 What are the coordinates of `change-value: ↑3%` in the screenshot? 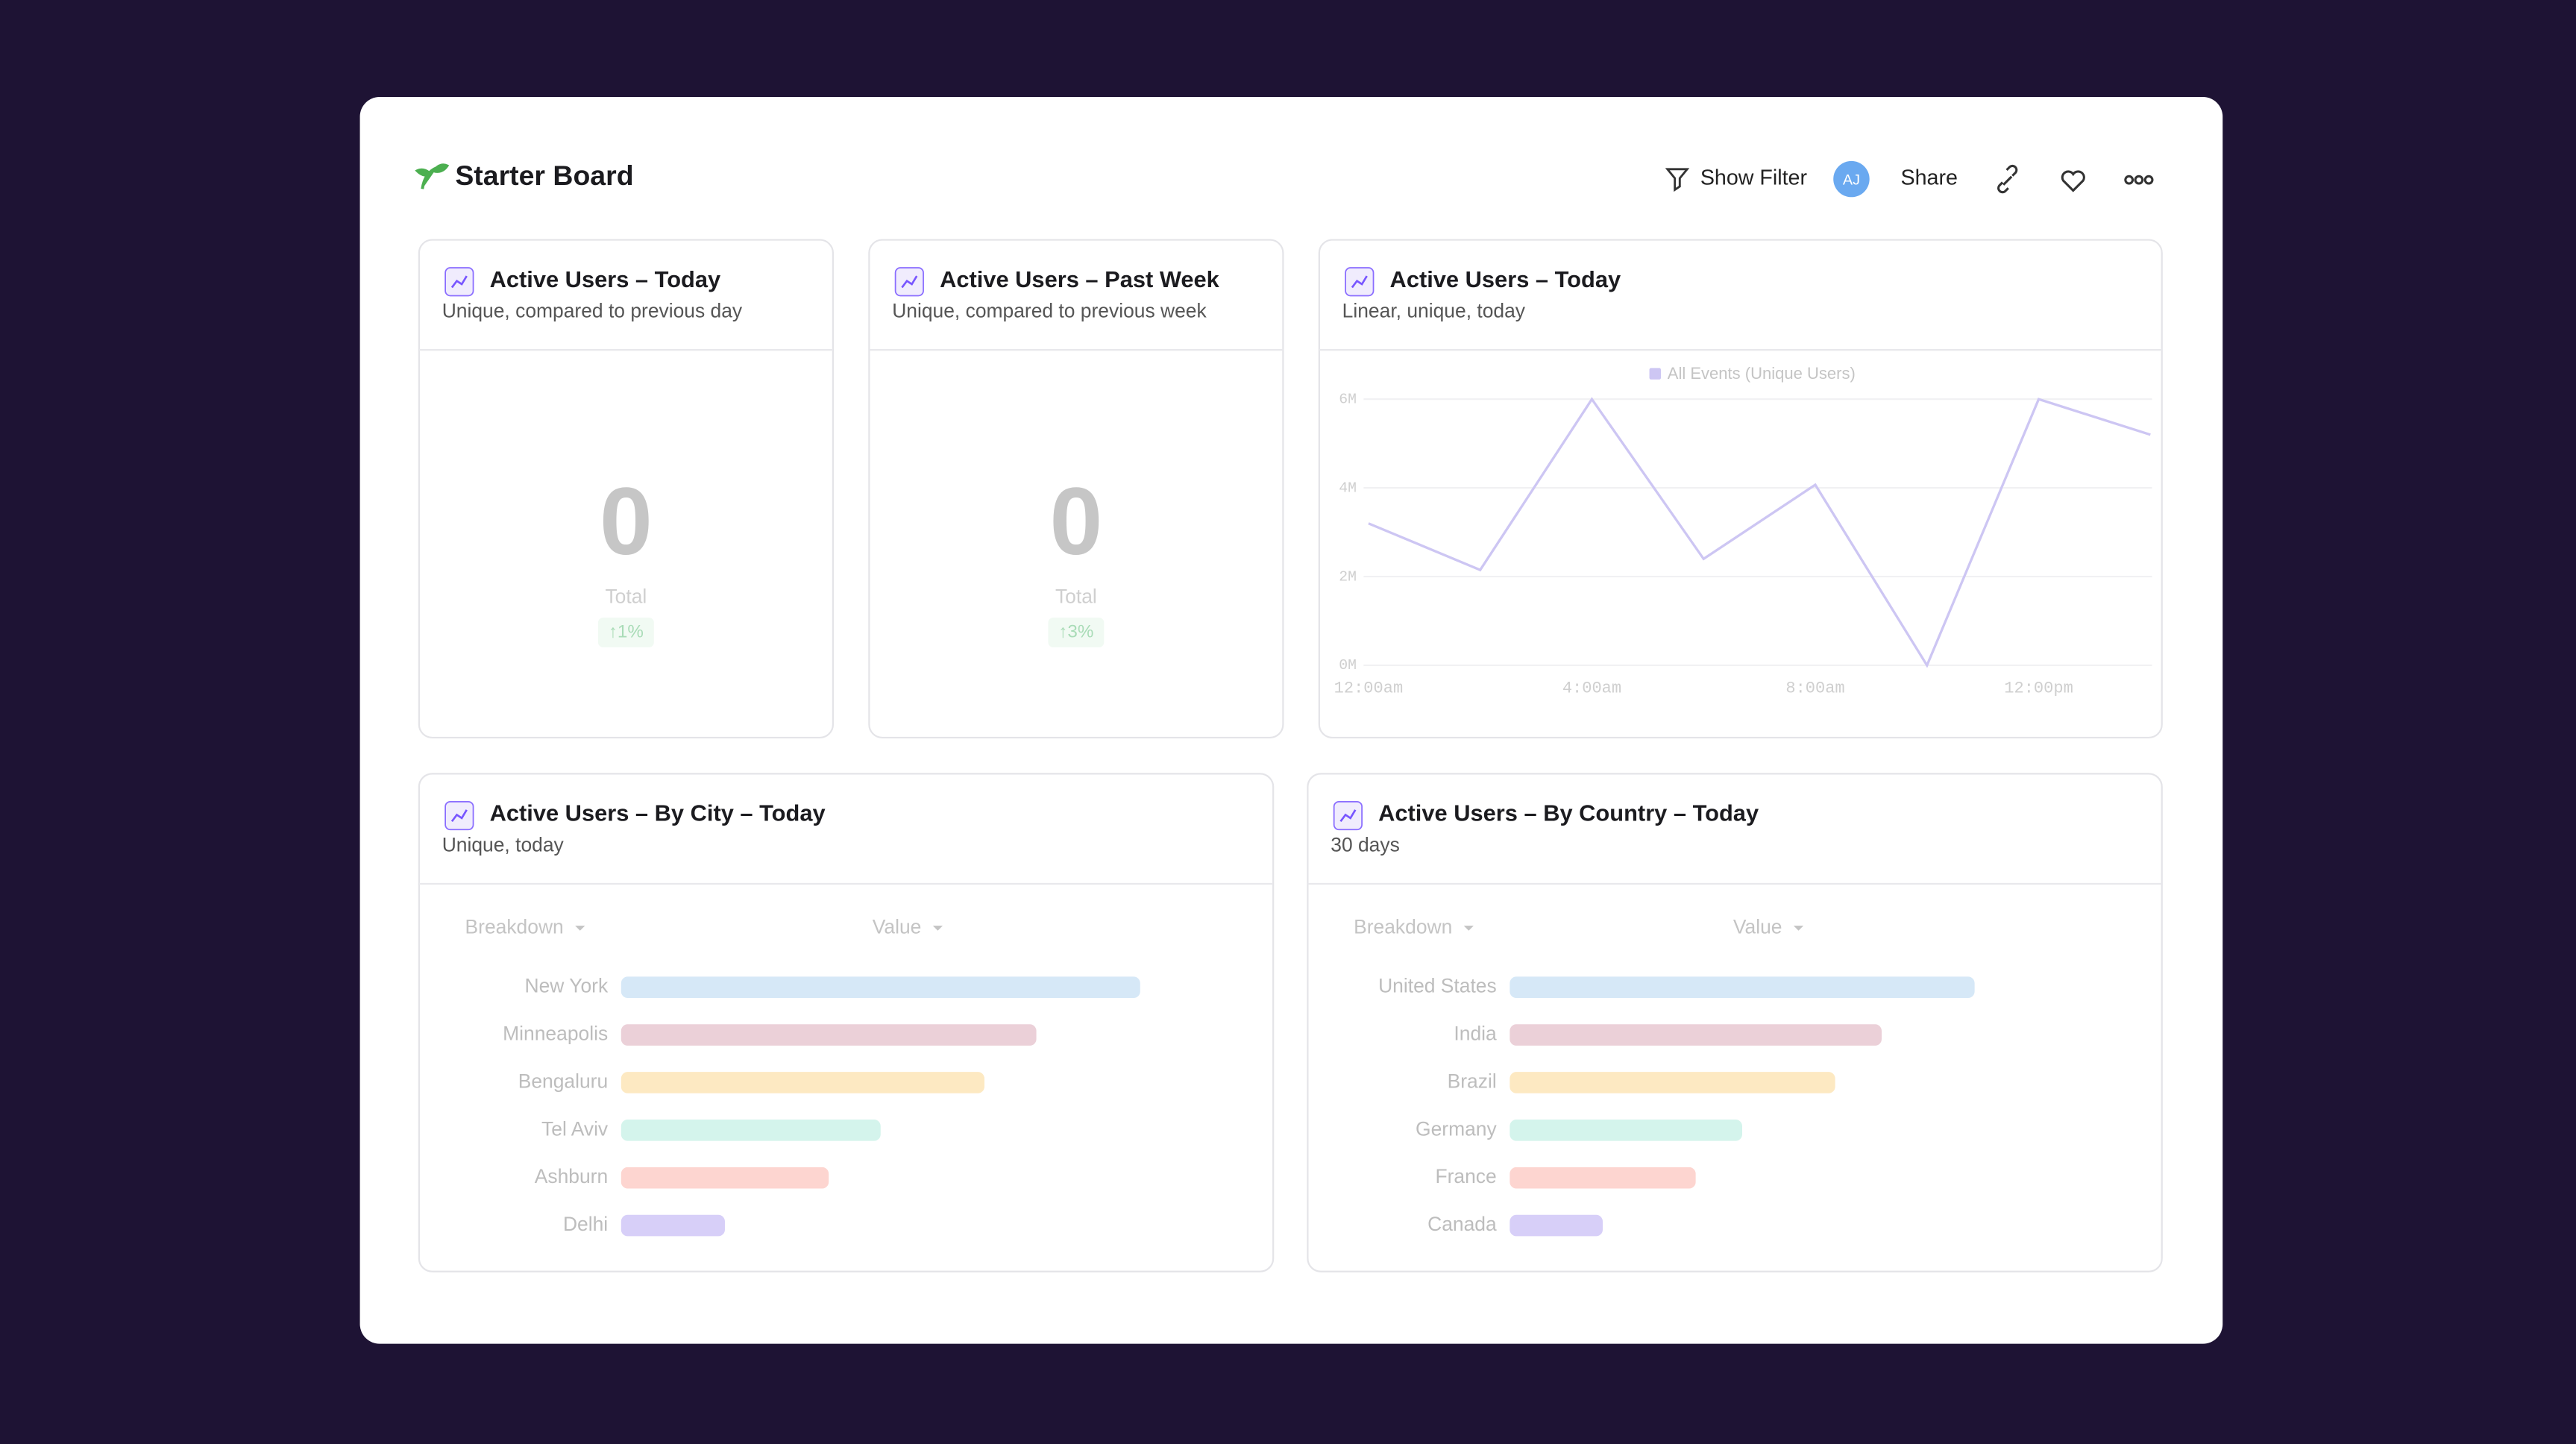 It's located at (1075, 631).